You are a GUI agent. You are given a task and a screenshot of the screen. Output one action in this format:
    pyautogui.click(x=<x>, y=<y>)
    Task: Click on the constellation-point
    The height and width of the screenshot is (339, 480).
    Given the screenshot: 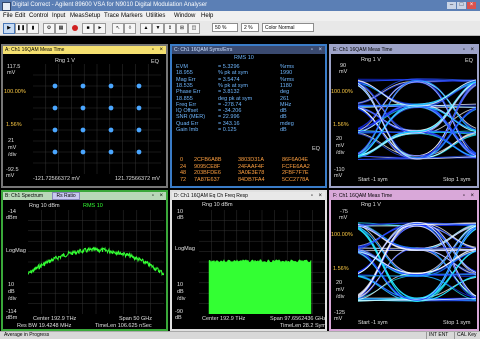 What is the action you would take?
    pyautogui.click(x=83, y=108)
    